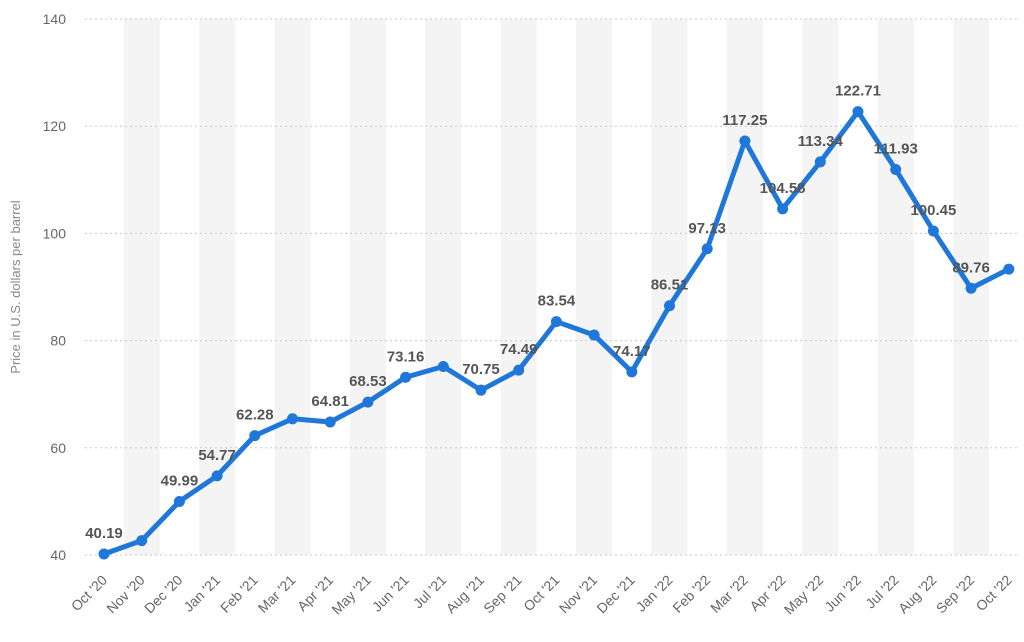  I want to click on data-label: 54.77, so click(217, 455).